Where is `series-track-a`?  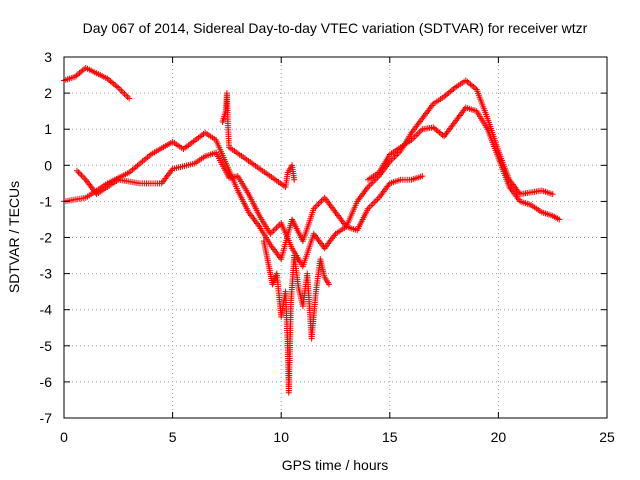
series-track-a is located at coordinates (97, 83).